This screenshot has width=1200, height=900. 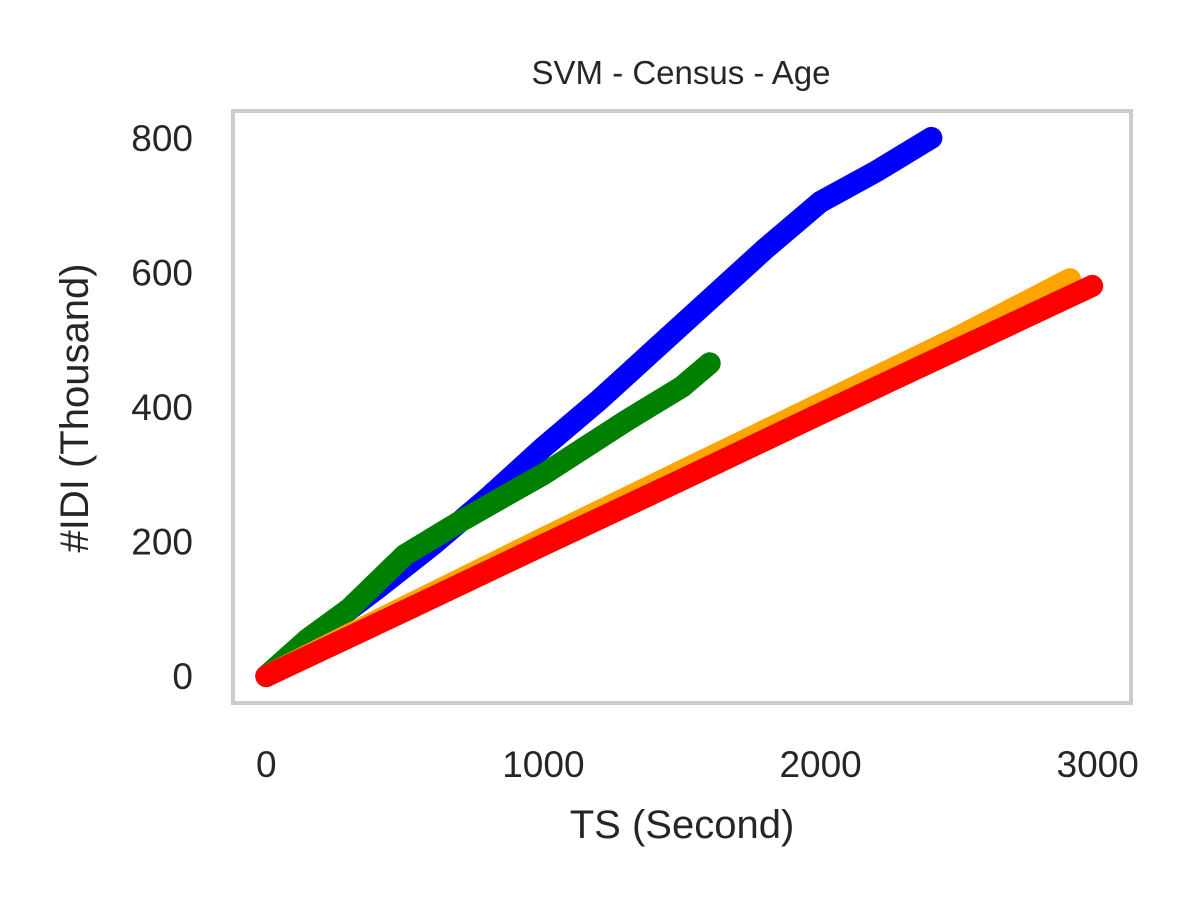 What do you see at coordinates (266, 764) in the screenshot?
I see `x-tick-label: 0` at bounding box center [266, 764].